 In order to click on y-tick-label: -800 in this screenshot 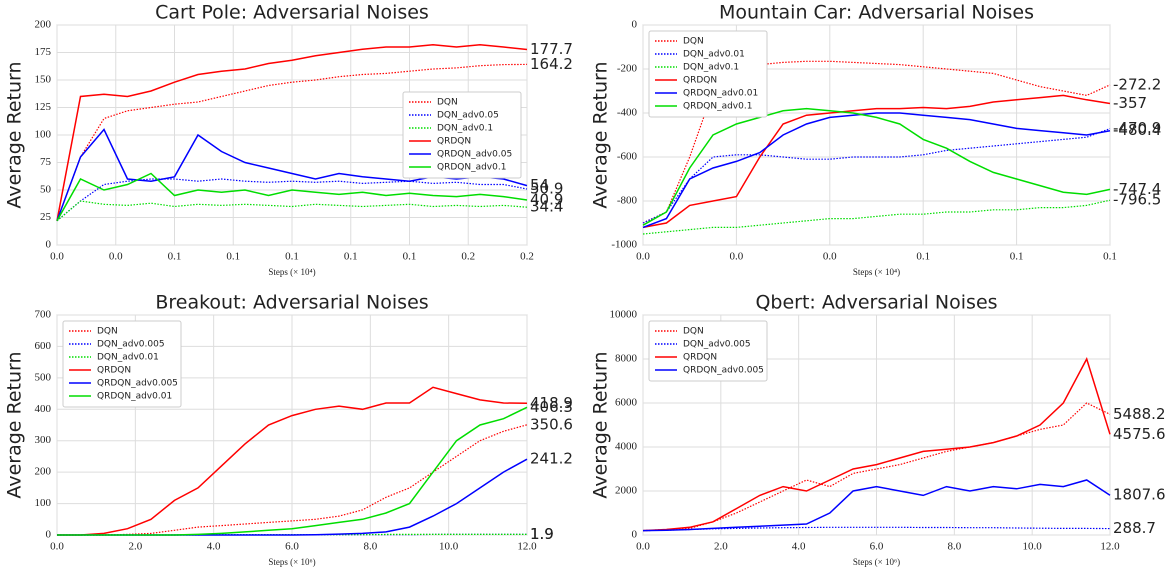, I will do `click(627, 201)`.